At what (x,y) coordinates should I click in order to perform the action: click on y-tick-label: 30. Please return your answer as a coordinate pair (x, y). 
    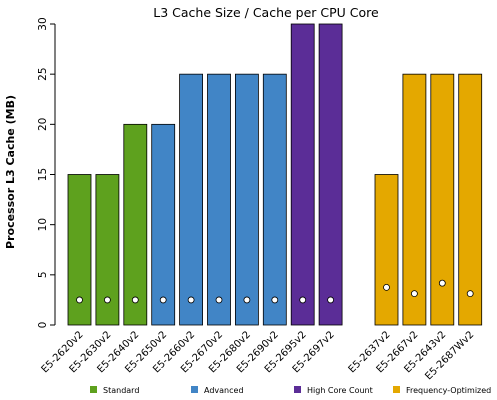
    Looking at the image, I should click on (43, 23).